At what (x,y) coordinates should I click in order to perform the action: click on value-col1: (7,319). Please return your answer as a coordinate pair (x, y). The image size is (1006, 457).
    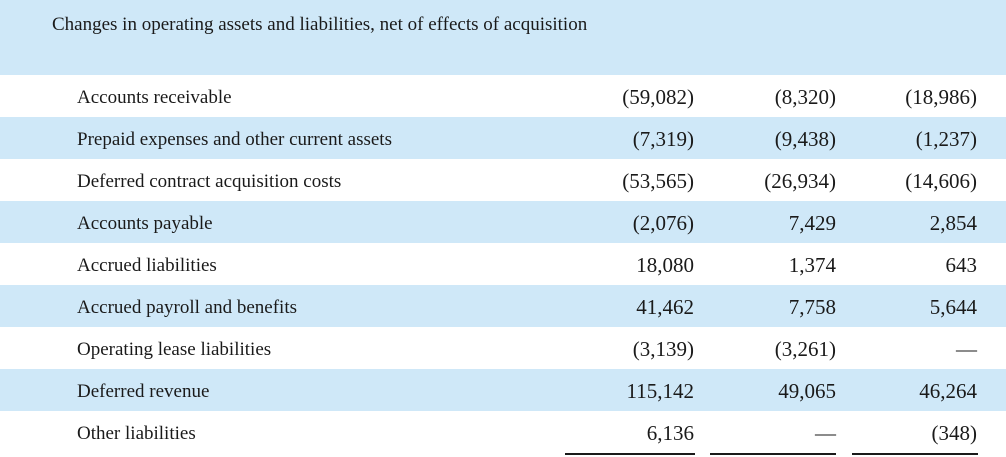
    Looking at the image, I should click on (663, 139).